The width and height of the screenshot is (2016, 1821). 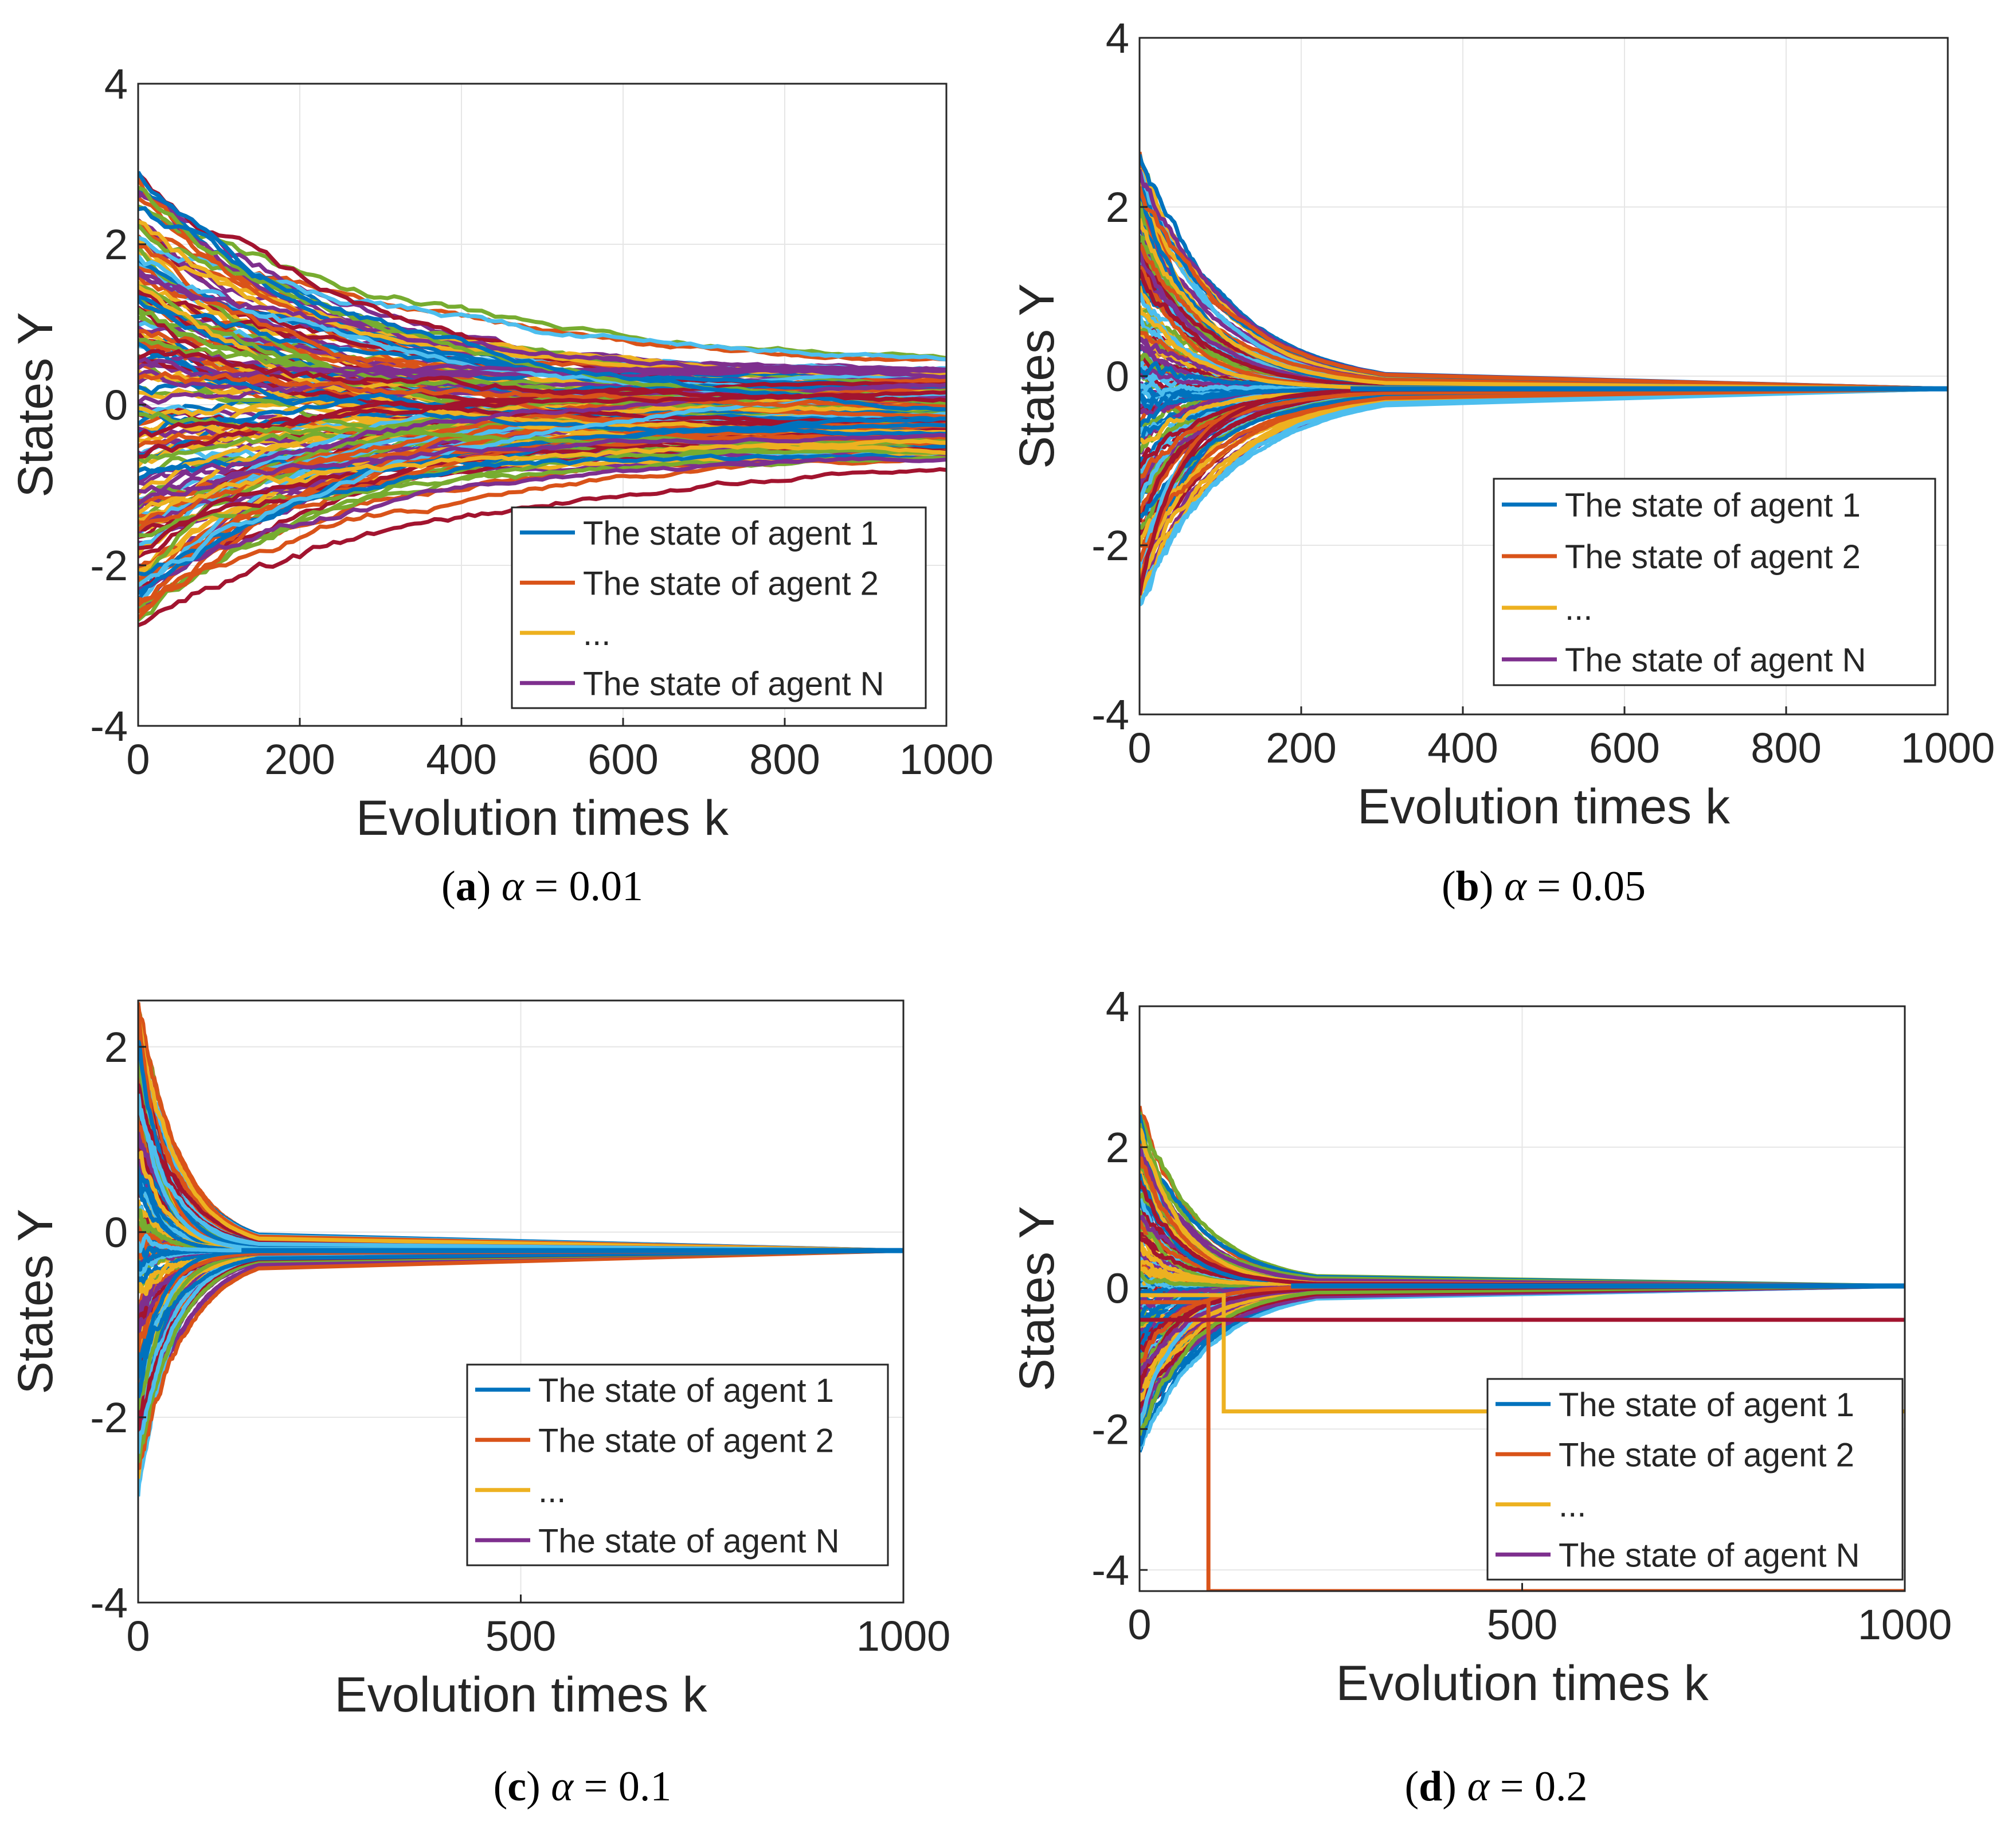 What do you see at coordinates (1786, 748) in the screenshot?
I see `x-tick-label: 800` at bounding box center [1786, 748].